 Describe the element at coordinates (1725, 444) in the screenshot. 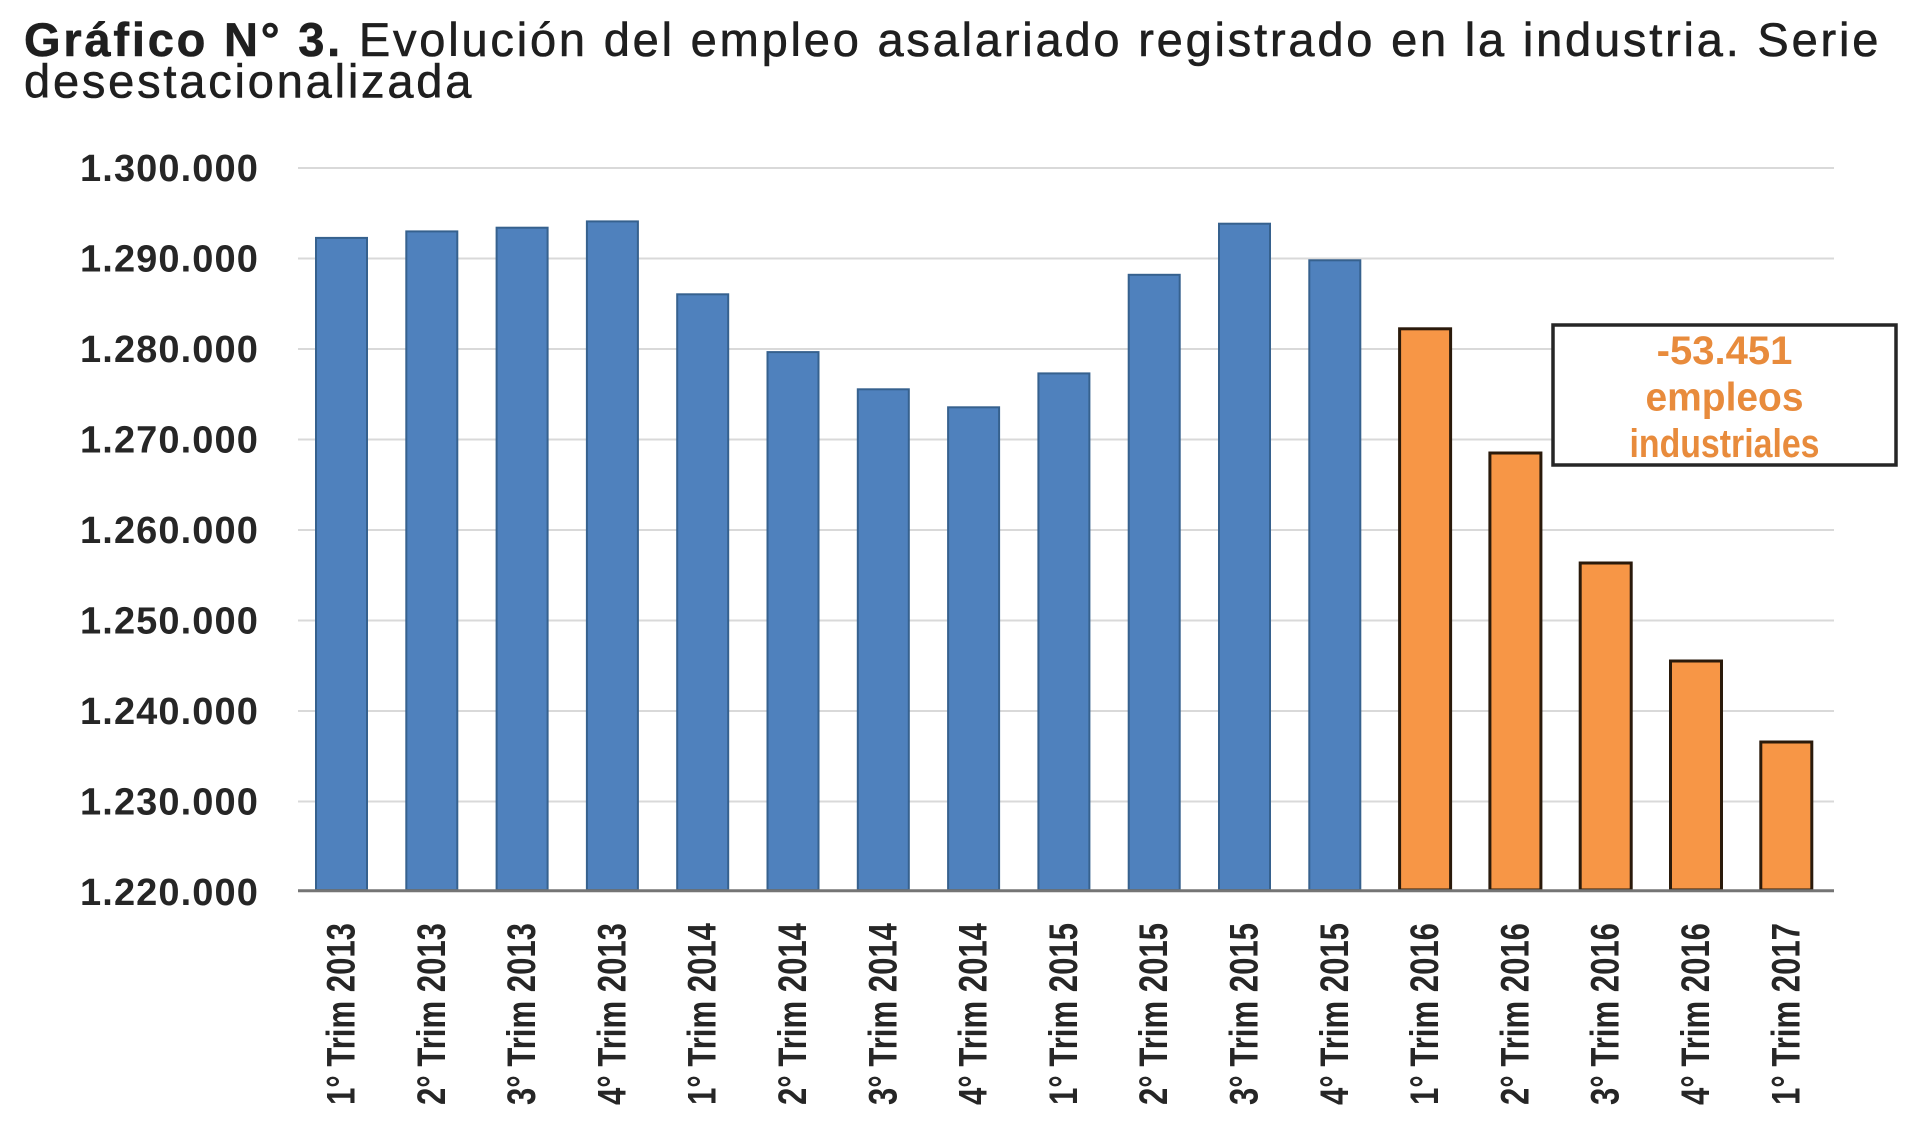

I see `svg-text: industriales` at that location.